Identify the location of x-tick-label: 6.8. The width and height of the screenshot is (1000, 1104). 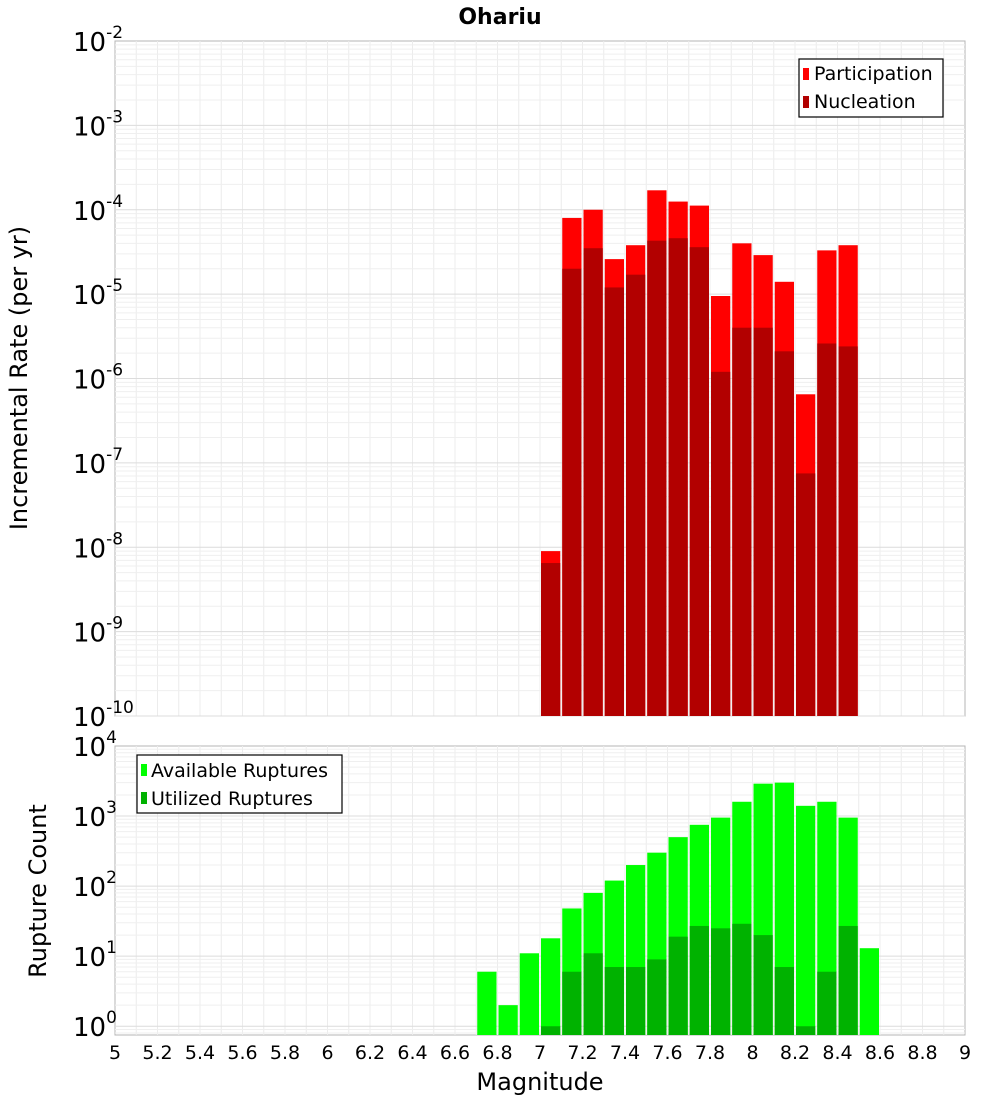
(497, 1053).